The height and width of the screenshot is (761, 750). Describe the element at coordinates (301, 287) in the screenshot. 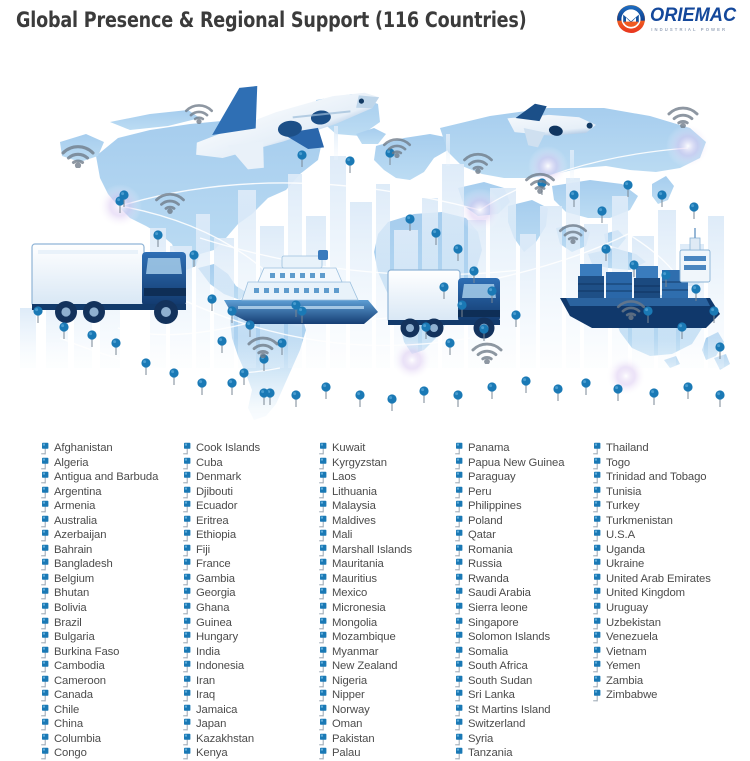

I see `cruise-ship` at that location.